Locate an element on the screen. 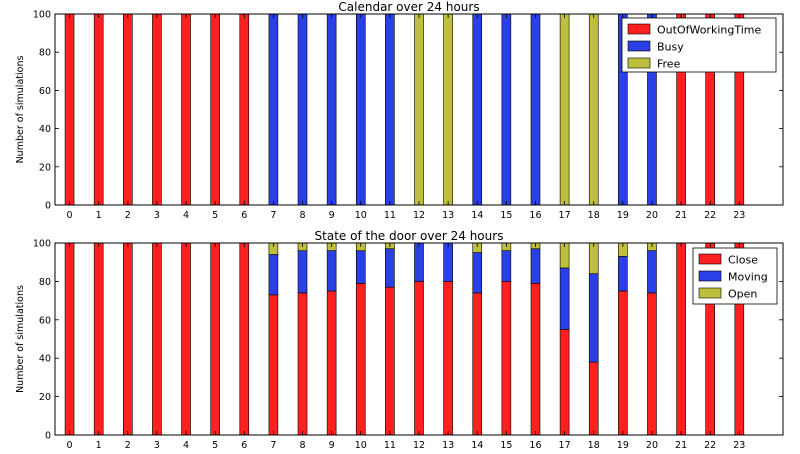 The height and width of the screenshot is (454, 800). legend-label-busy: Busy is located at coordinates (670, 47).